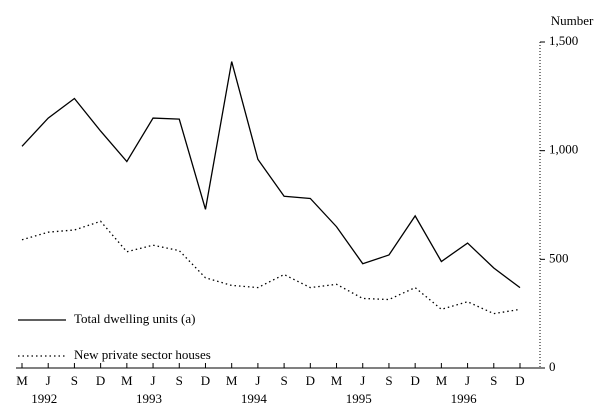  Describe the element at coordinates (552, 366) in the screenshot. I see `y-tick-label: 0` at that location.